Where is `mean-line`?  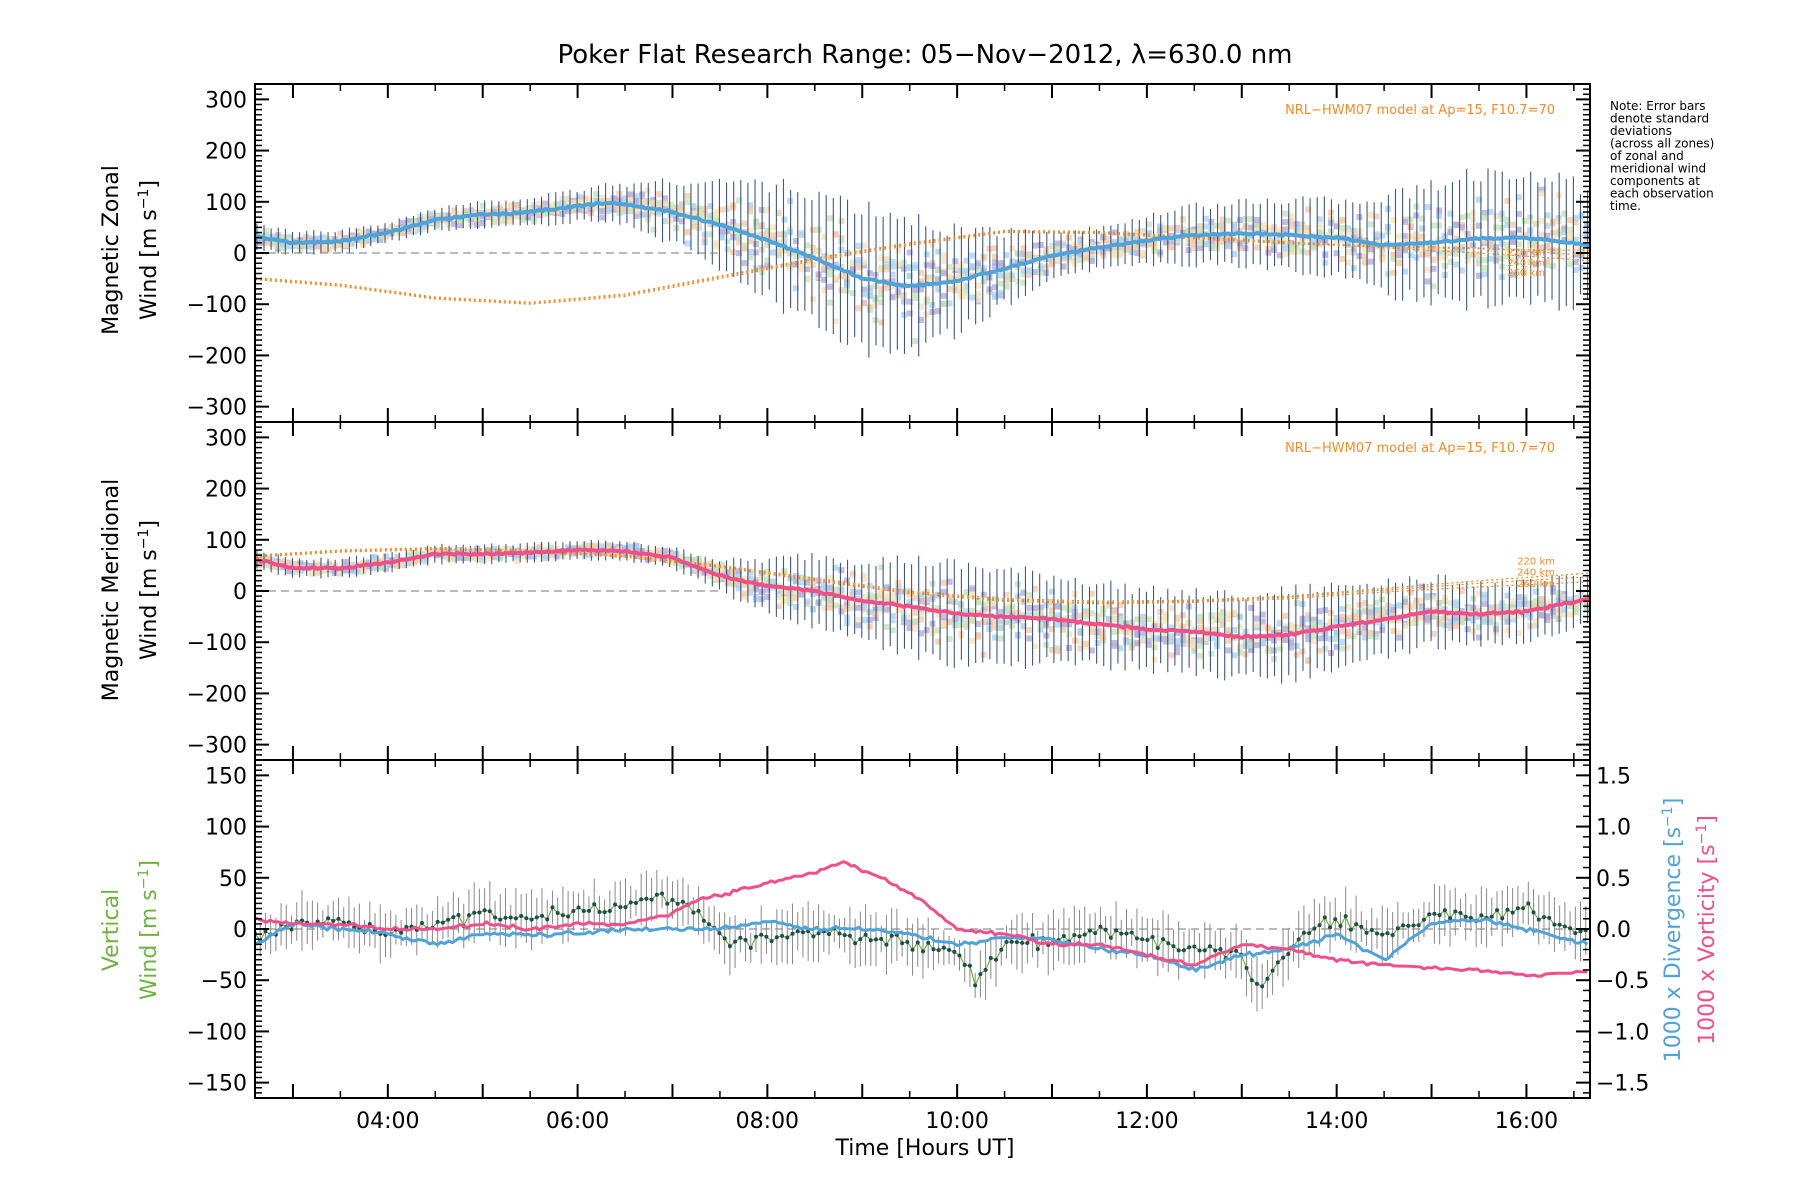
mean-line is located at coordinates (922, 593).